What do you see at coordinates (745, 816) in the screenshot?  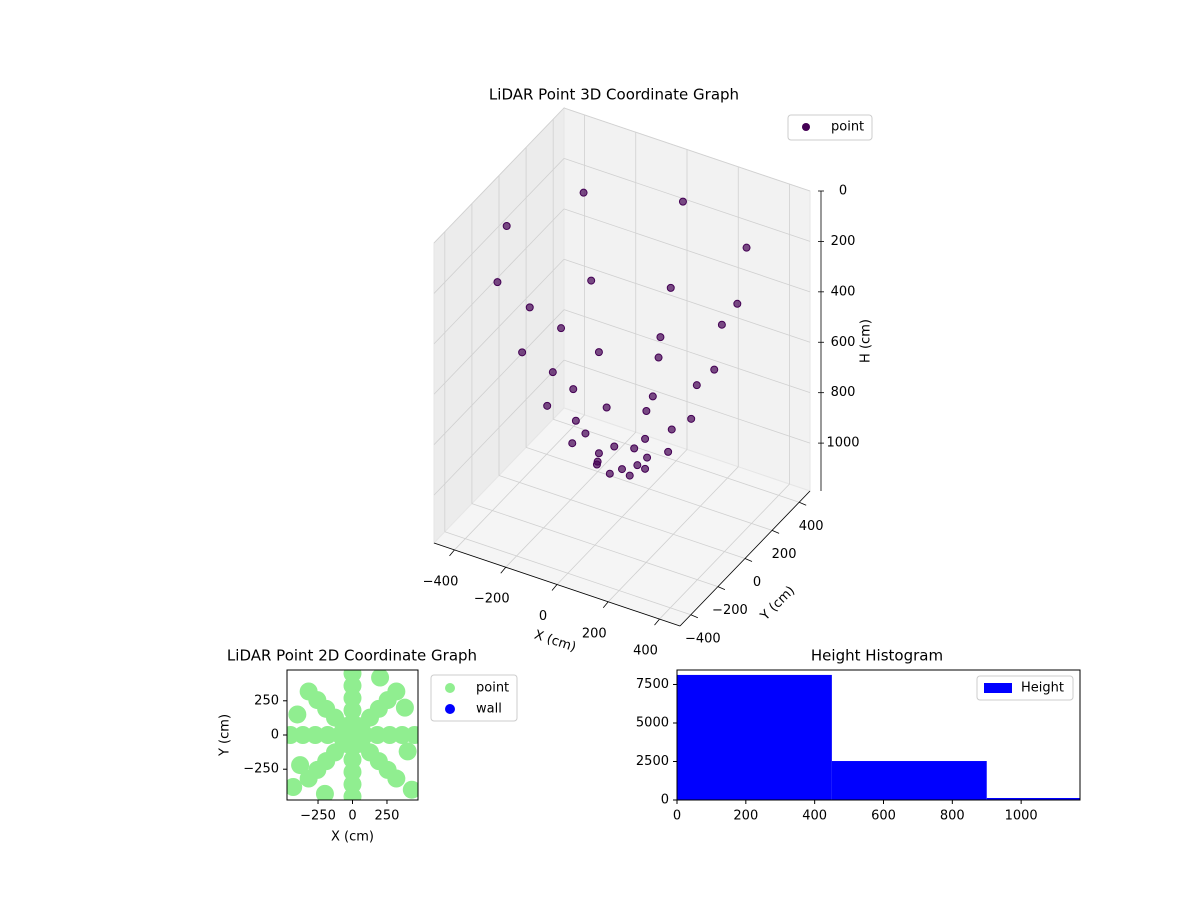 I see `x-tick-label: 200` at bounding box center [745, 816].